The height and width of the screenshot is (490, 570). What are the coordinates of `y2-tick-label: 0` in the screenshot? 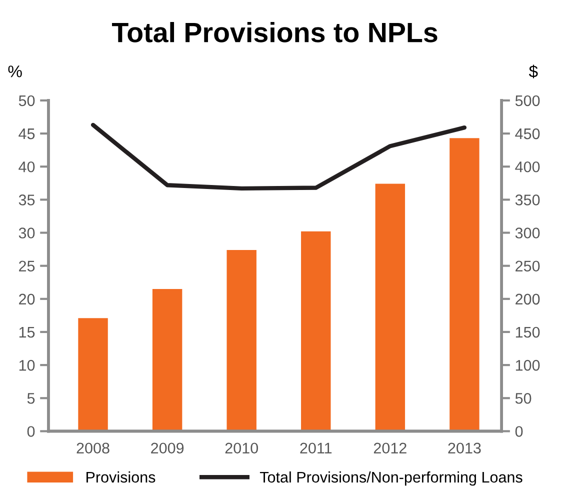 It's located at (519, 431).